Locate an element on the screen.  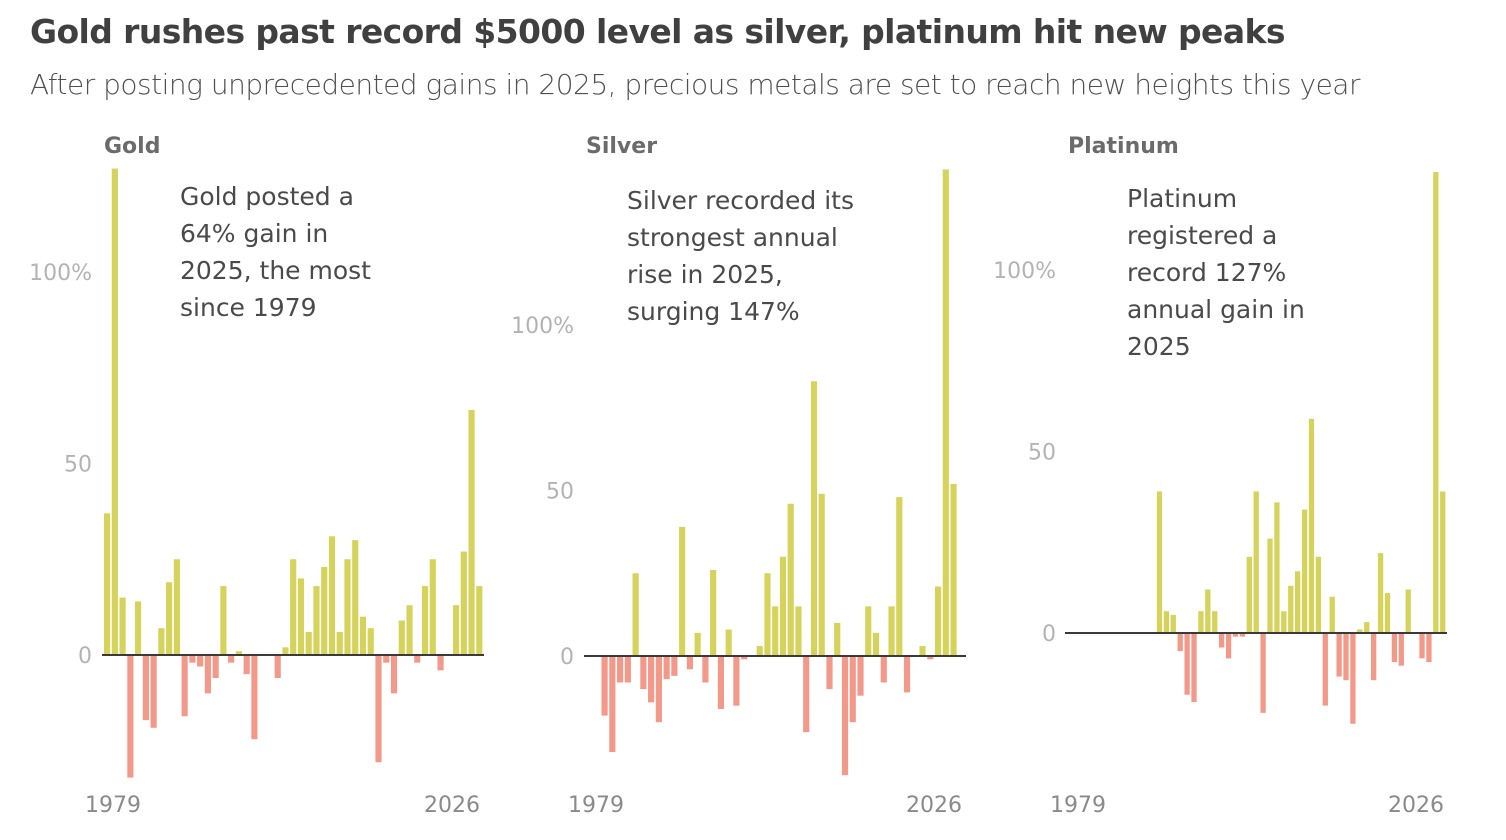
bar-2023 is located at coordinates (456, 630).